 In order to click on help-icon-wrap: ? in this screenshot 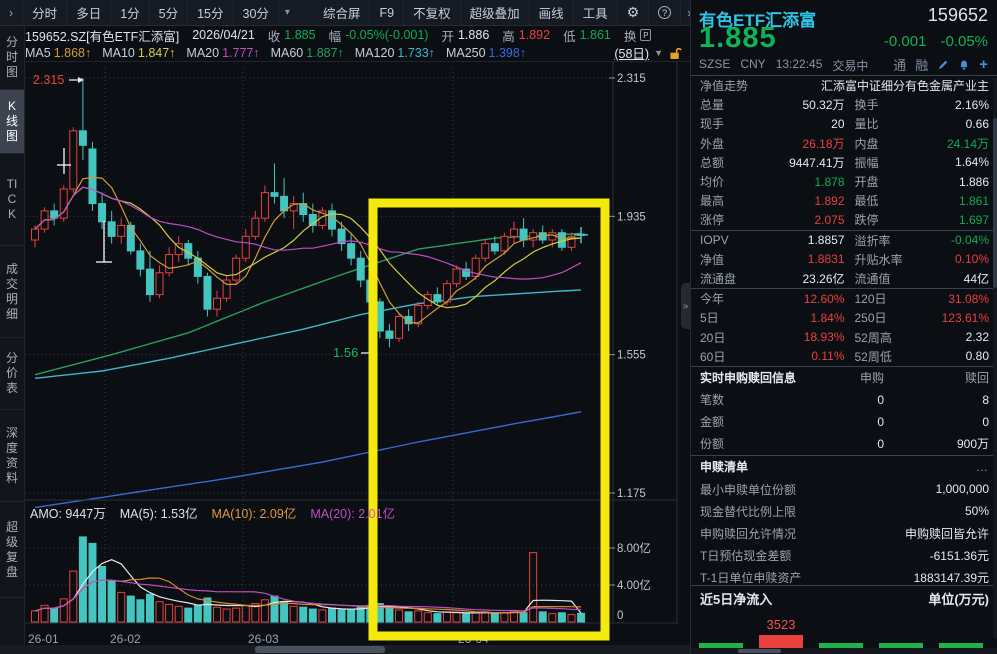, I will do `click(665, 12)`.